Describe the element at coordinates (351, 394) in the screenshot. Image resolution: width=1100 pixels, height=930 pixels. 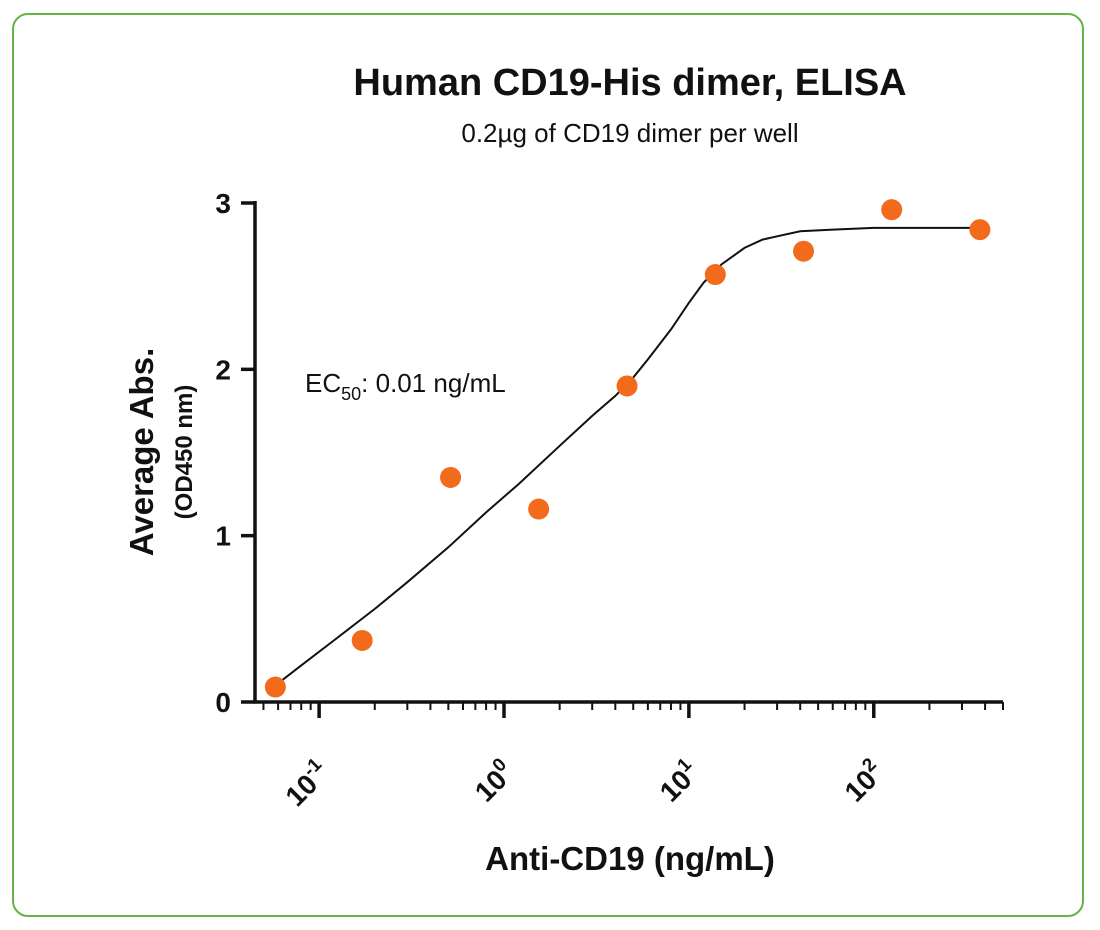
I see `ec50-subscript: 50` at that location.